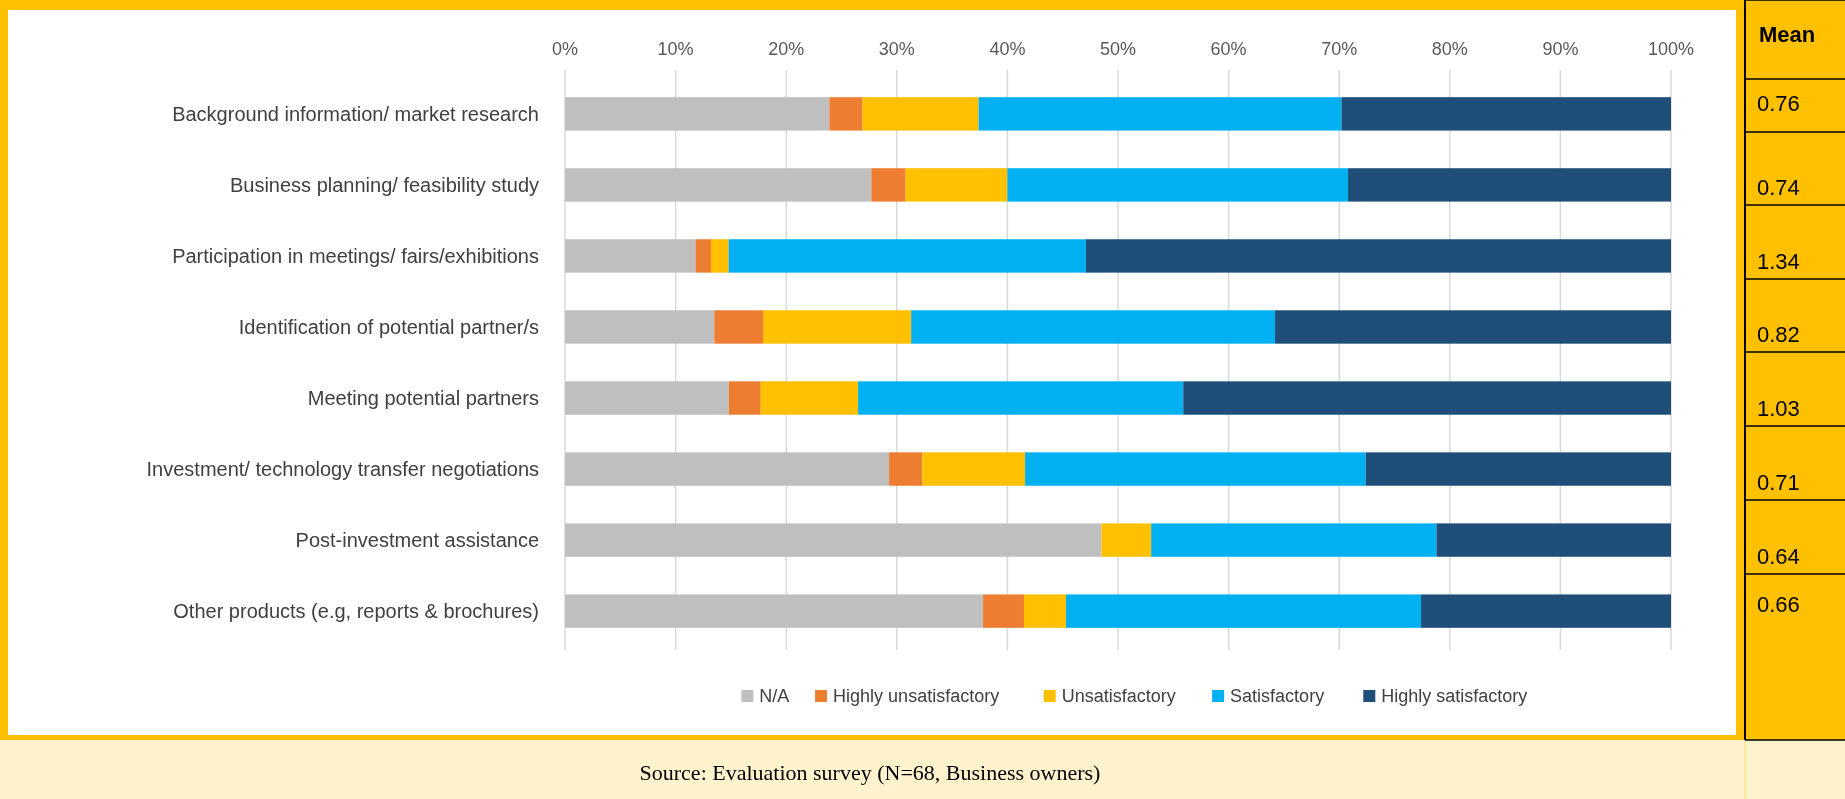 The height and width of the screenshot is (799, 1845). Describe the element at coordinates (1671, 49) in the screenshot. I see `x-tick-label: 100%` at that location.